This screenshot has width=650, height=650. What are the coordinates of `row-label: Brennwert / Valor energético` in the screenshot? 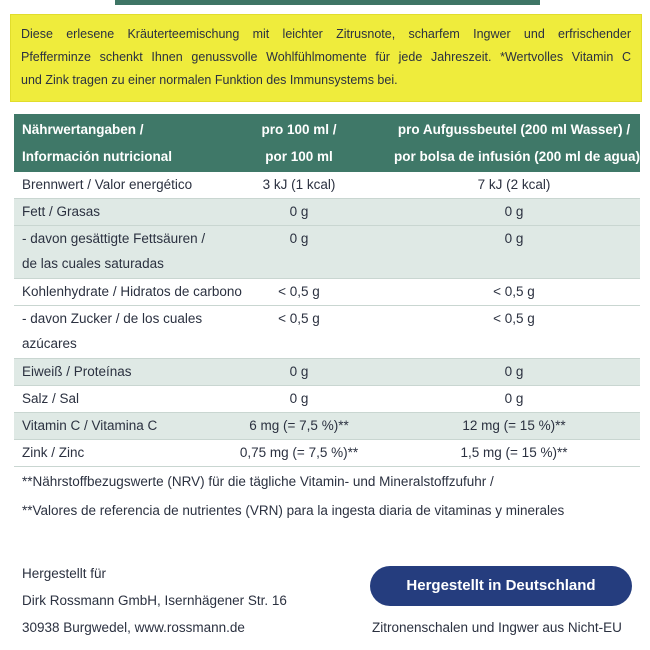 It's located at (107, 184).